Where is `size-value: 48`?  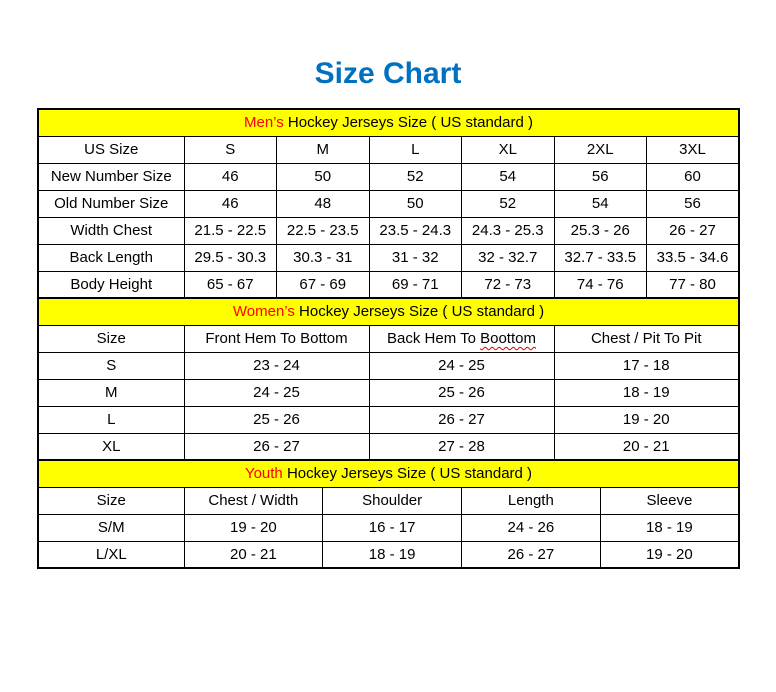 size-value: 48 is located at coordinates (323, 203).